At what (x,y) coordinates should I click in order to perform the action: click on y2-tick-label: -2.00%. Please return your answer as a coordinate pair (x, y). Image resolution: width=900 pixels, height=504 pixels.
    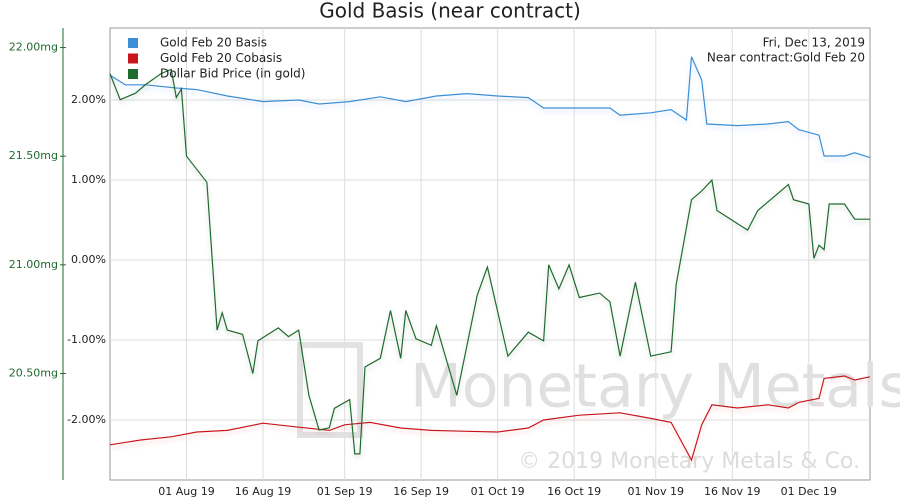
    Looking at the image, I should click on (86, 419).